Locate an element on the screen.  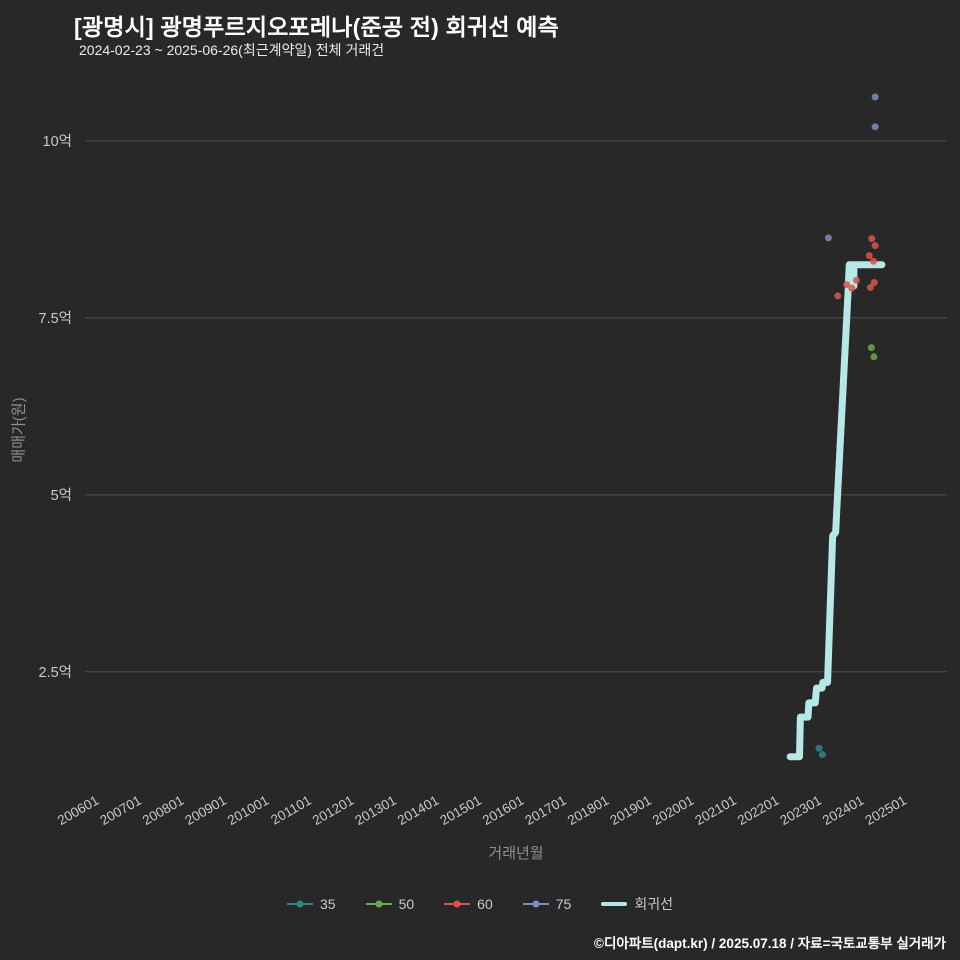
x-tick-label: 201801 is located at coordinates (588, 811).